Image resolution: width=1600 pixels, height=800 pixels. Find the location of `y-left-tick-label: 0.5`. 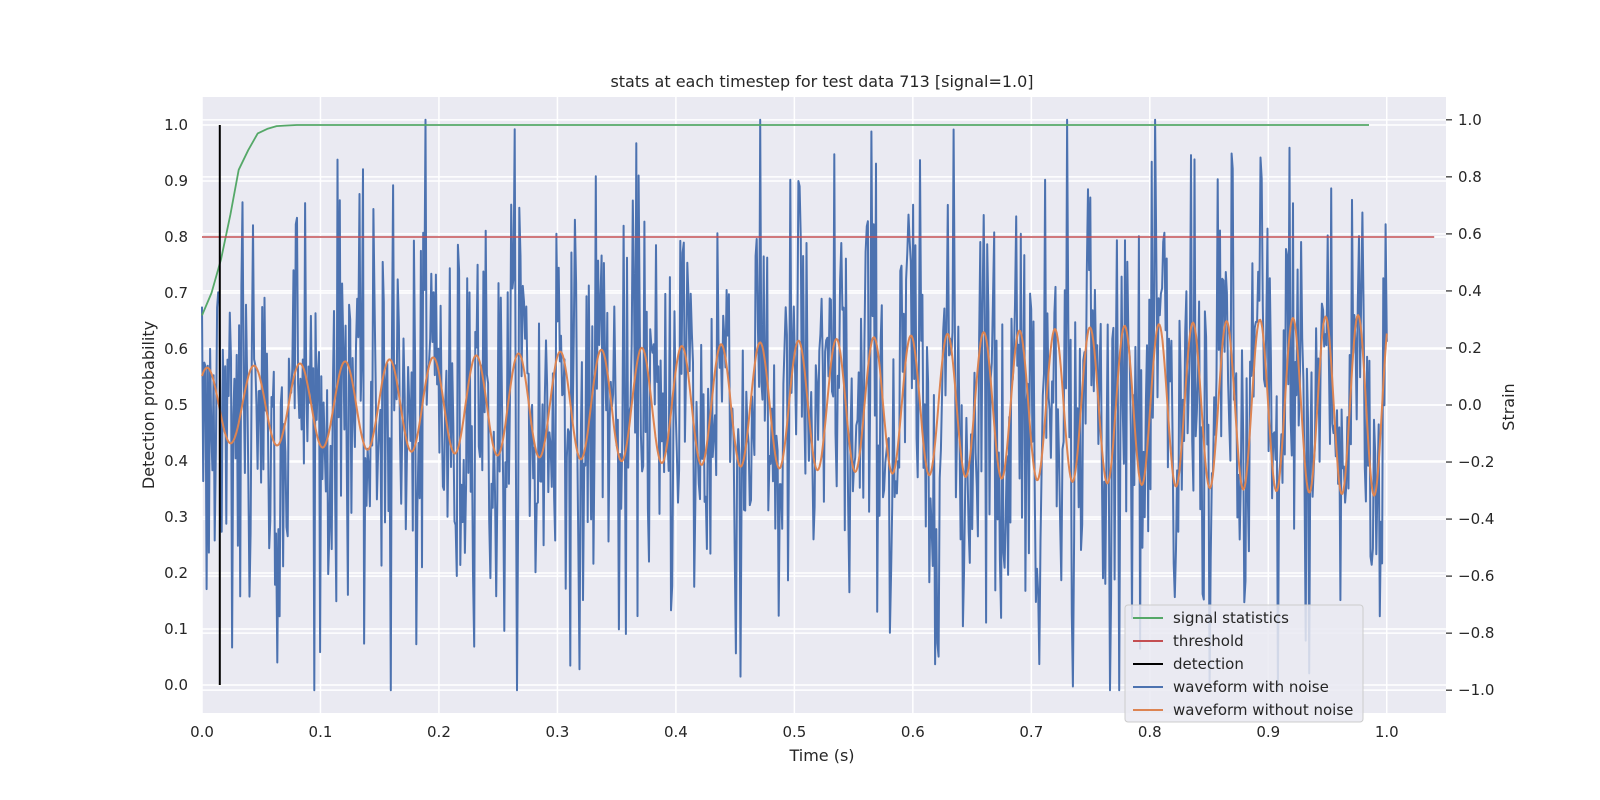

y-left-tick-label: 0.5 is located at coordinates (176, 405).